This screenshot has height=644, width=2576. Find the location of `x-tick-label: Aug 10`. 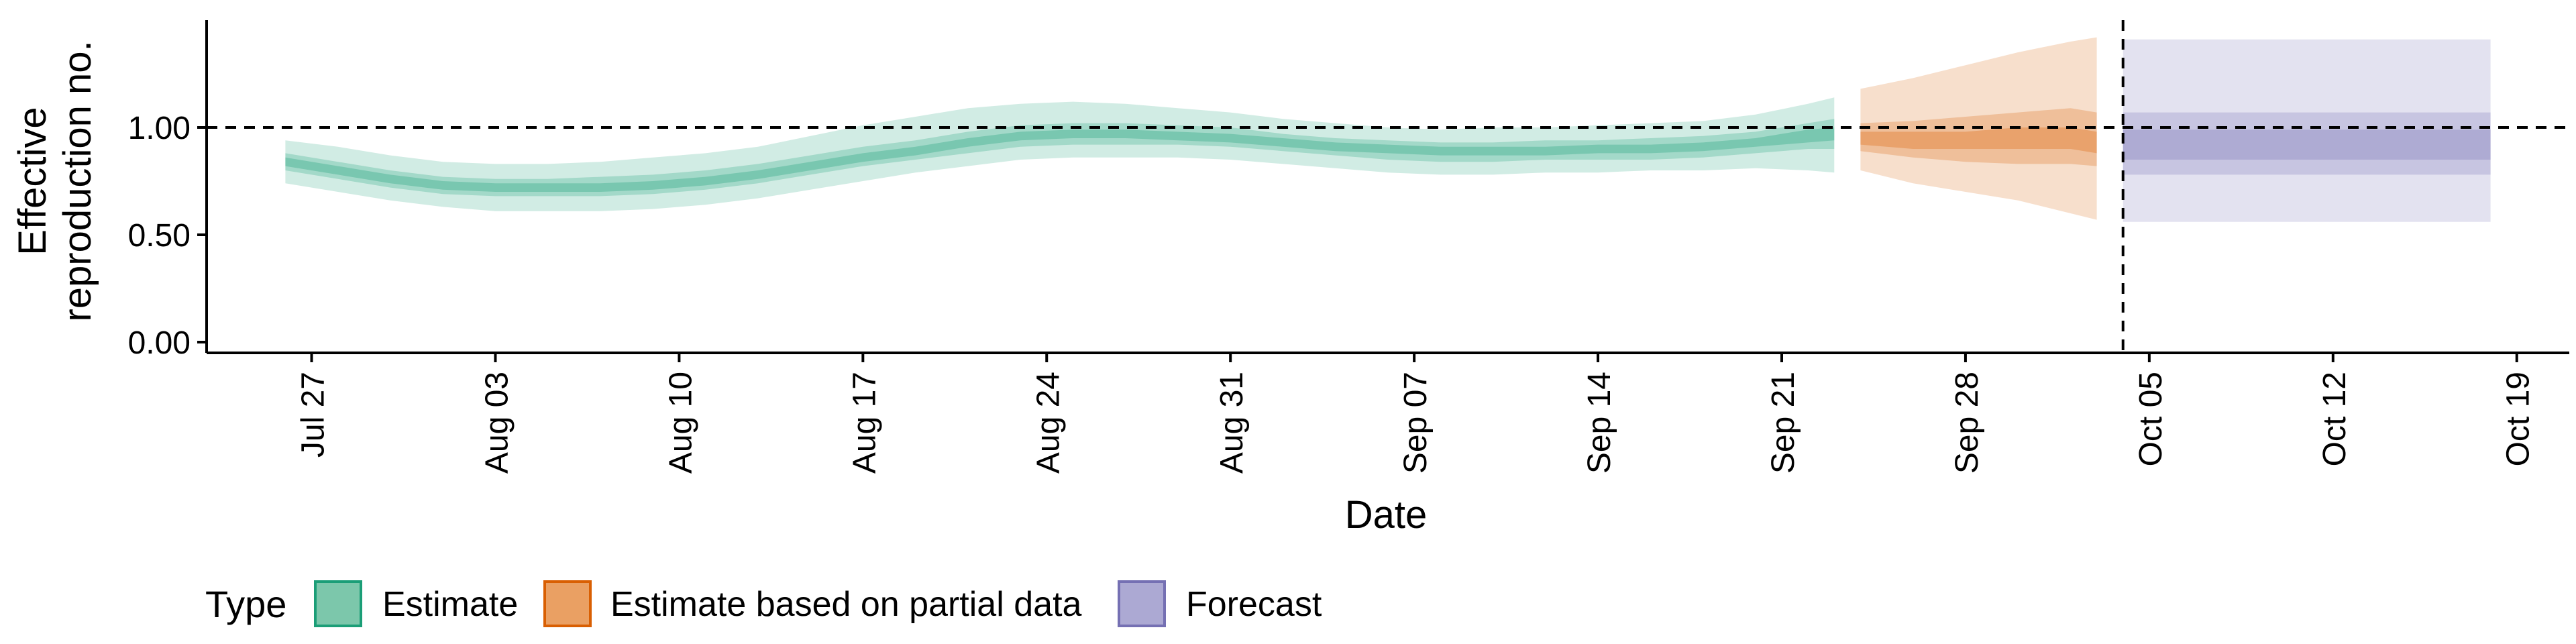

x-tick-label: Aug 10 is located at coordinates (680, 423).